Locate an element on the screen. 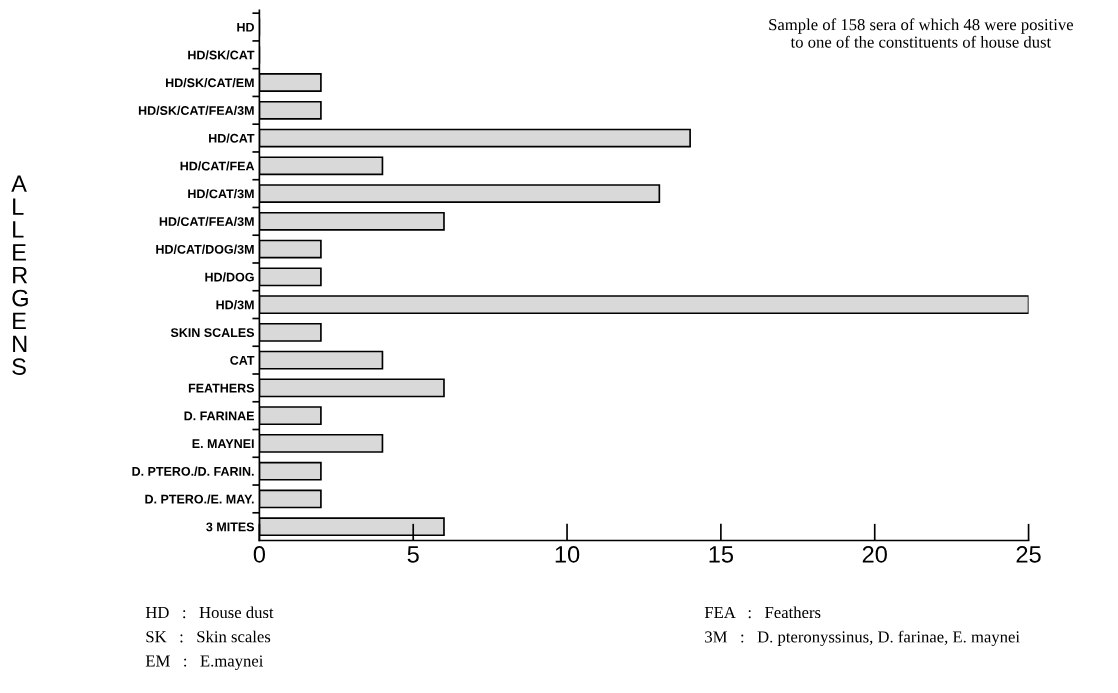  y-tick-label: D. PTERO./E. MAY. is located at coordinates (199, 499).